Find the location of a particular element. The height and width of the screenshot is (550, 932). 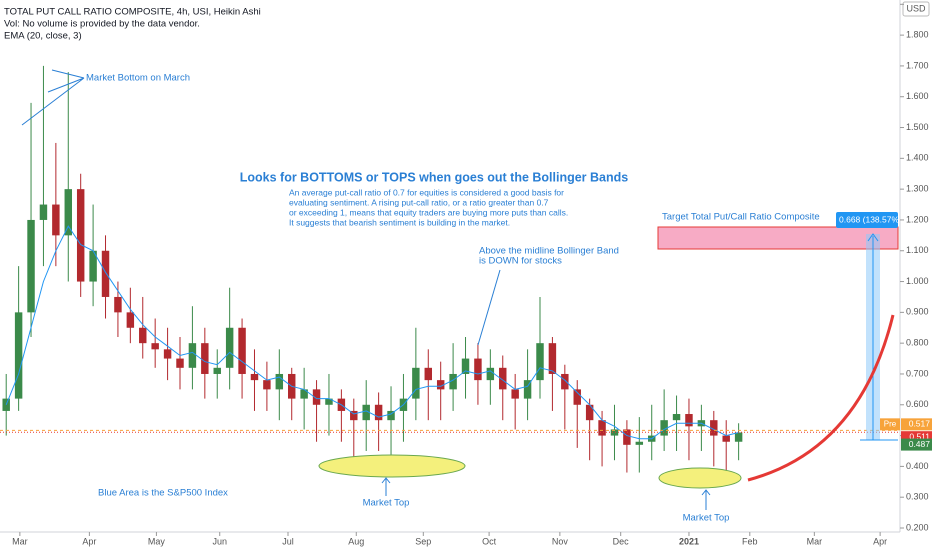

target-zone is located at coordinates (778, 238).